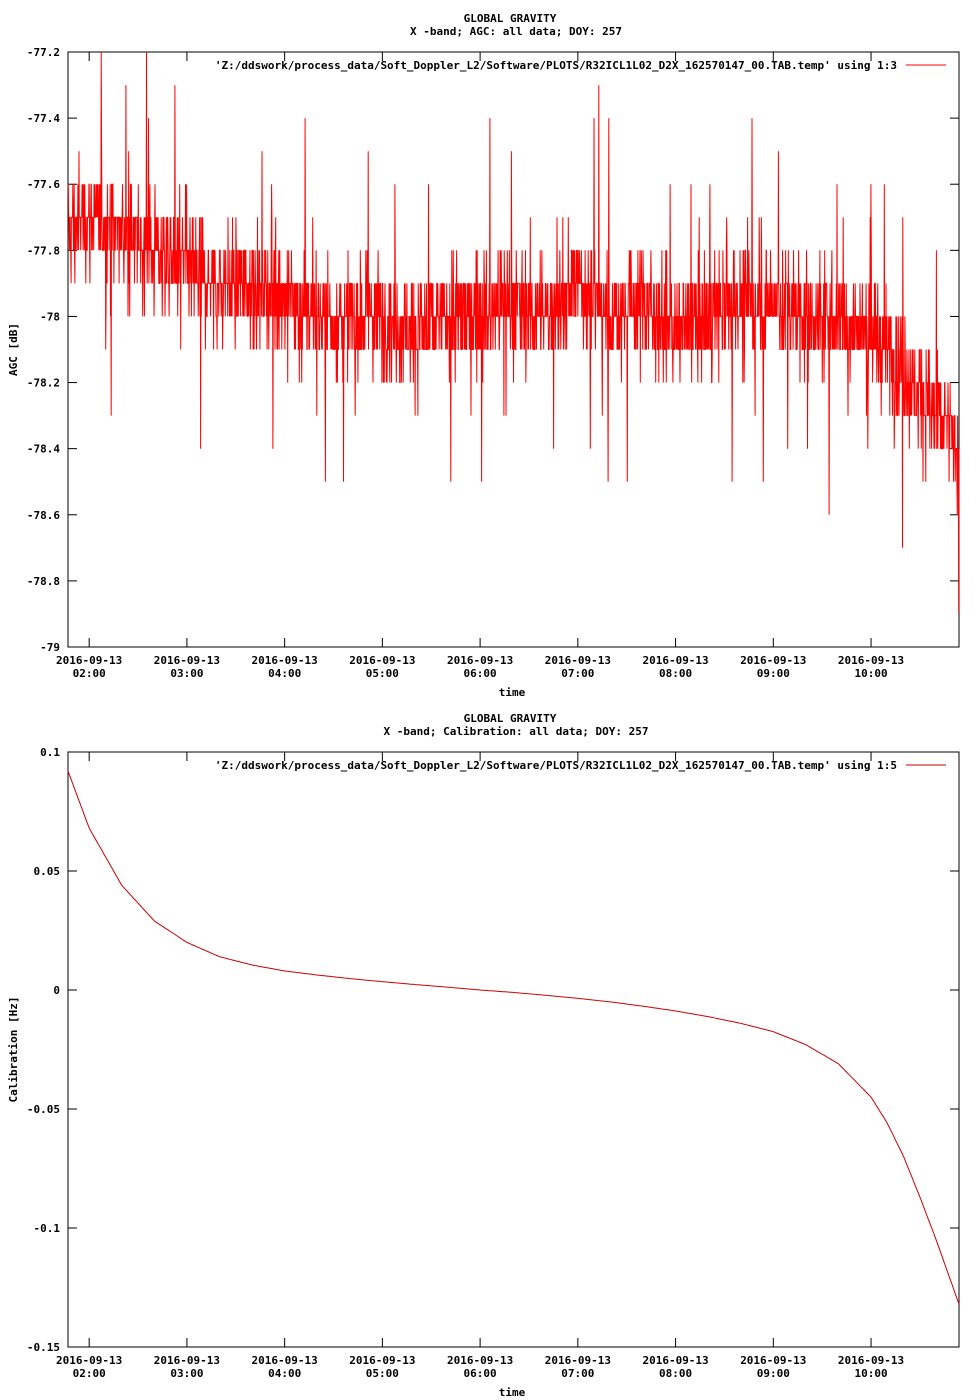 The width and height of the screenshot is (980, 1400). What do you see at coordinates (43, 184) in the screenshot?
I see `y-tick-label: -77.6` at bounding box center [43, 184].